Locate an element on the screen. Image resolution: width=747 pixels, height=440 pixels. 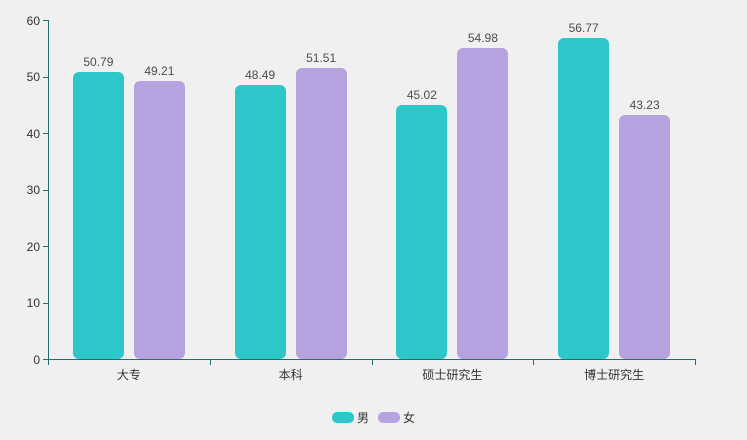
legend-item-female: 女 is located at coordinates (396, 417).